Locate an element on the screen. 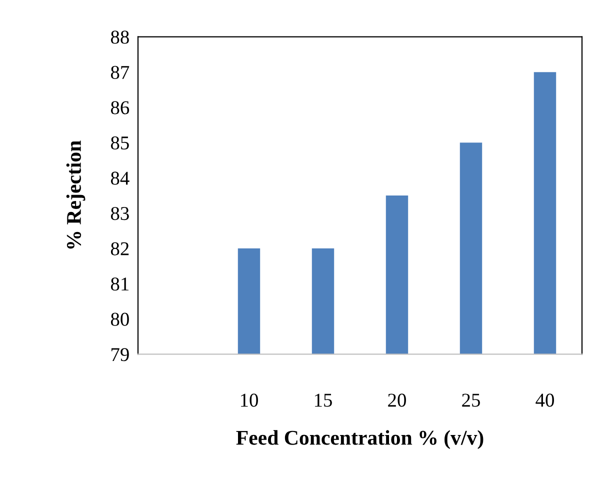  y-tick-label: 86 is located at coordinates (120, 107).